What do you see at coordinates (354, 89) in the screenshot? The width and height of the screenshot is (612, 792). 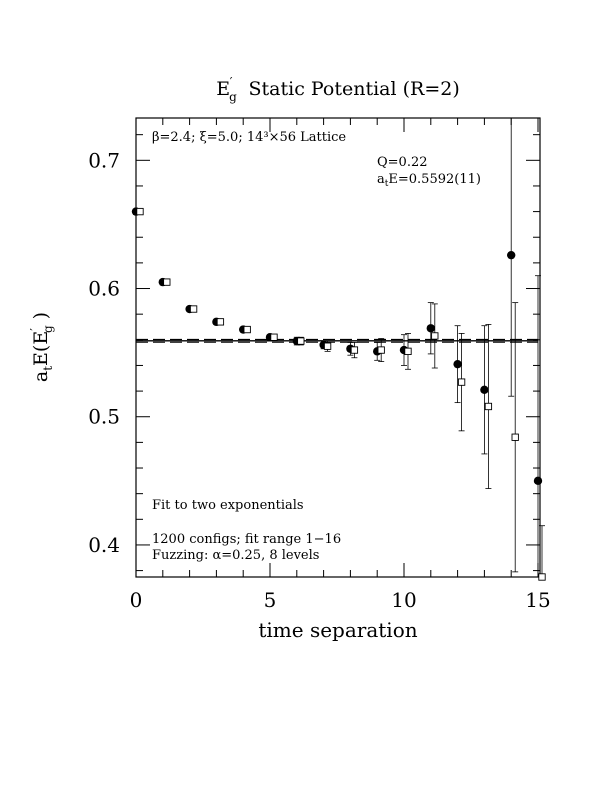 I see `title-rest: Static Potential (R=2)` at bounding box center [354, 89].